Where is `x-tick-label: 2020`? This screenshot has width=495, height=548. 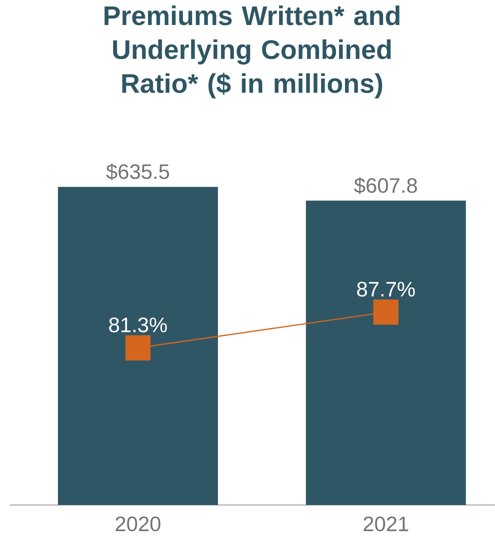
x-tick-label: 2020 is located at coordinates (138, 524).